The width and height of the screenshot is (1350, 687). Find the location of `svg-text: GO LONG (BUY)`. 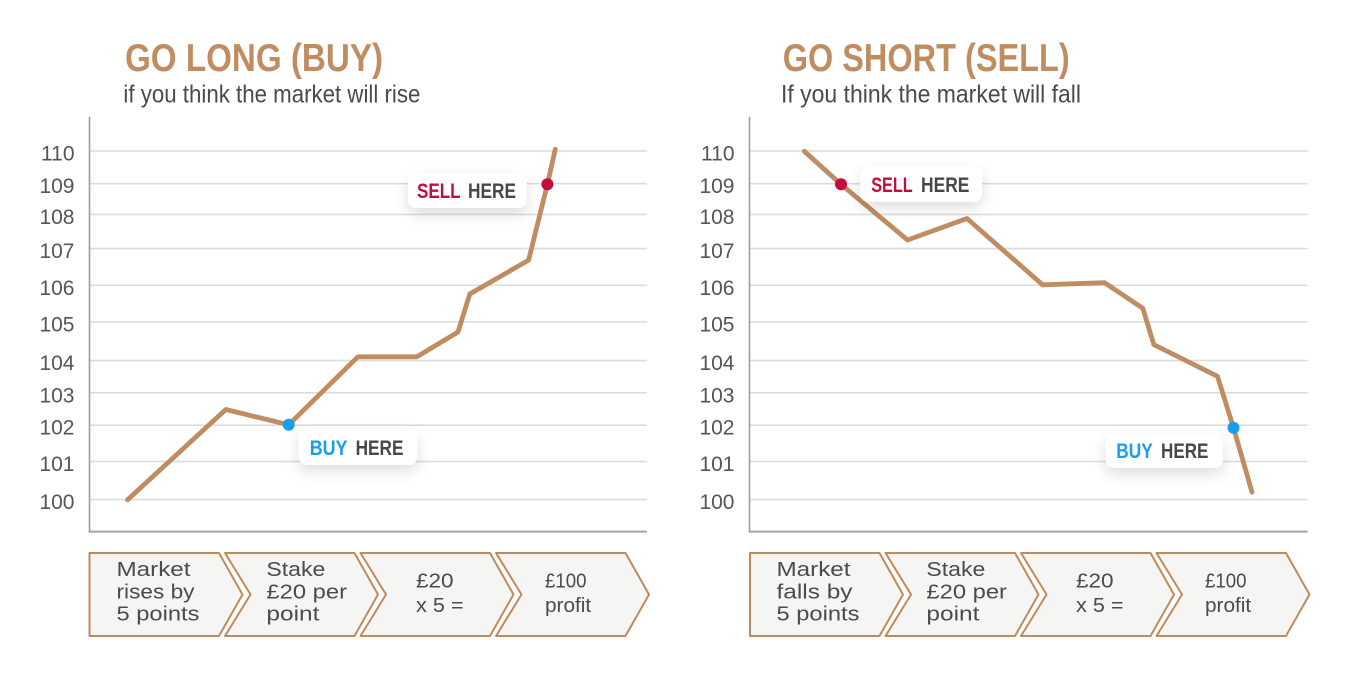

svg-text: GO LONG (BUY) is located at coordinates (254, 58).